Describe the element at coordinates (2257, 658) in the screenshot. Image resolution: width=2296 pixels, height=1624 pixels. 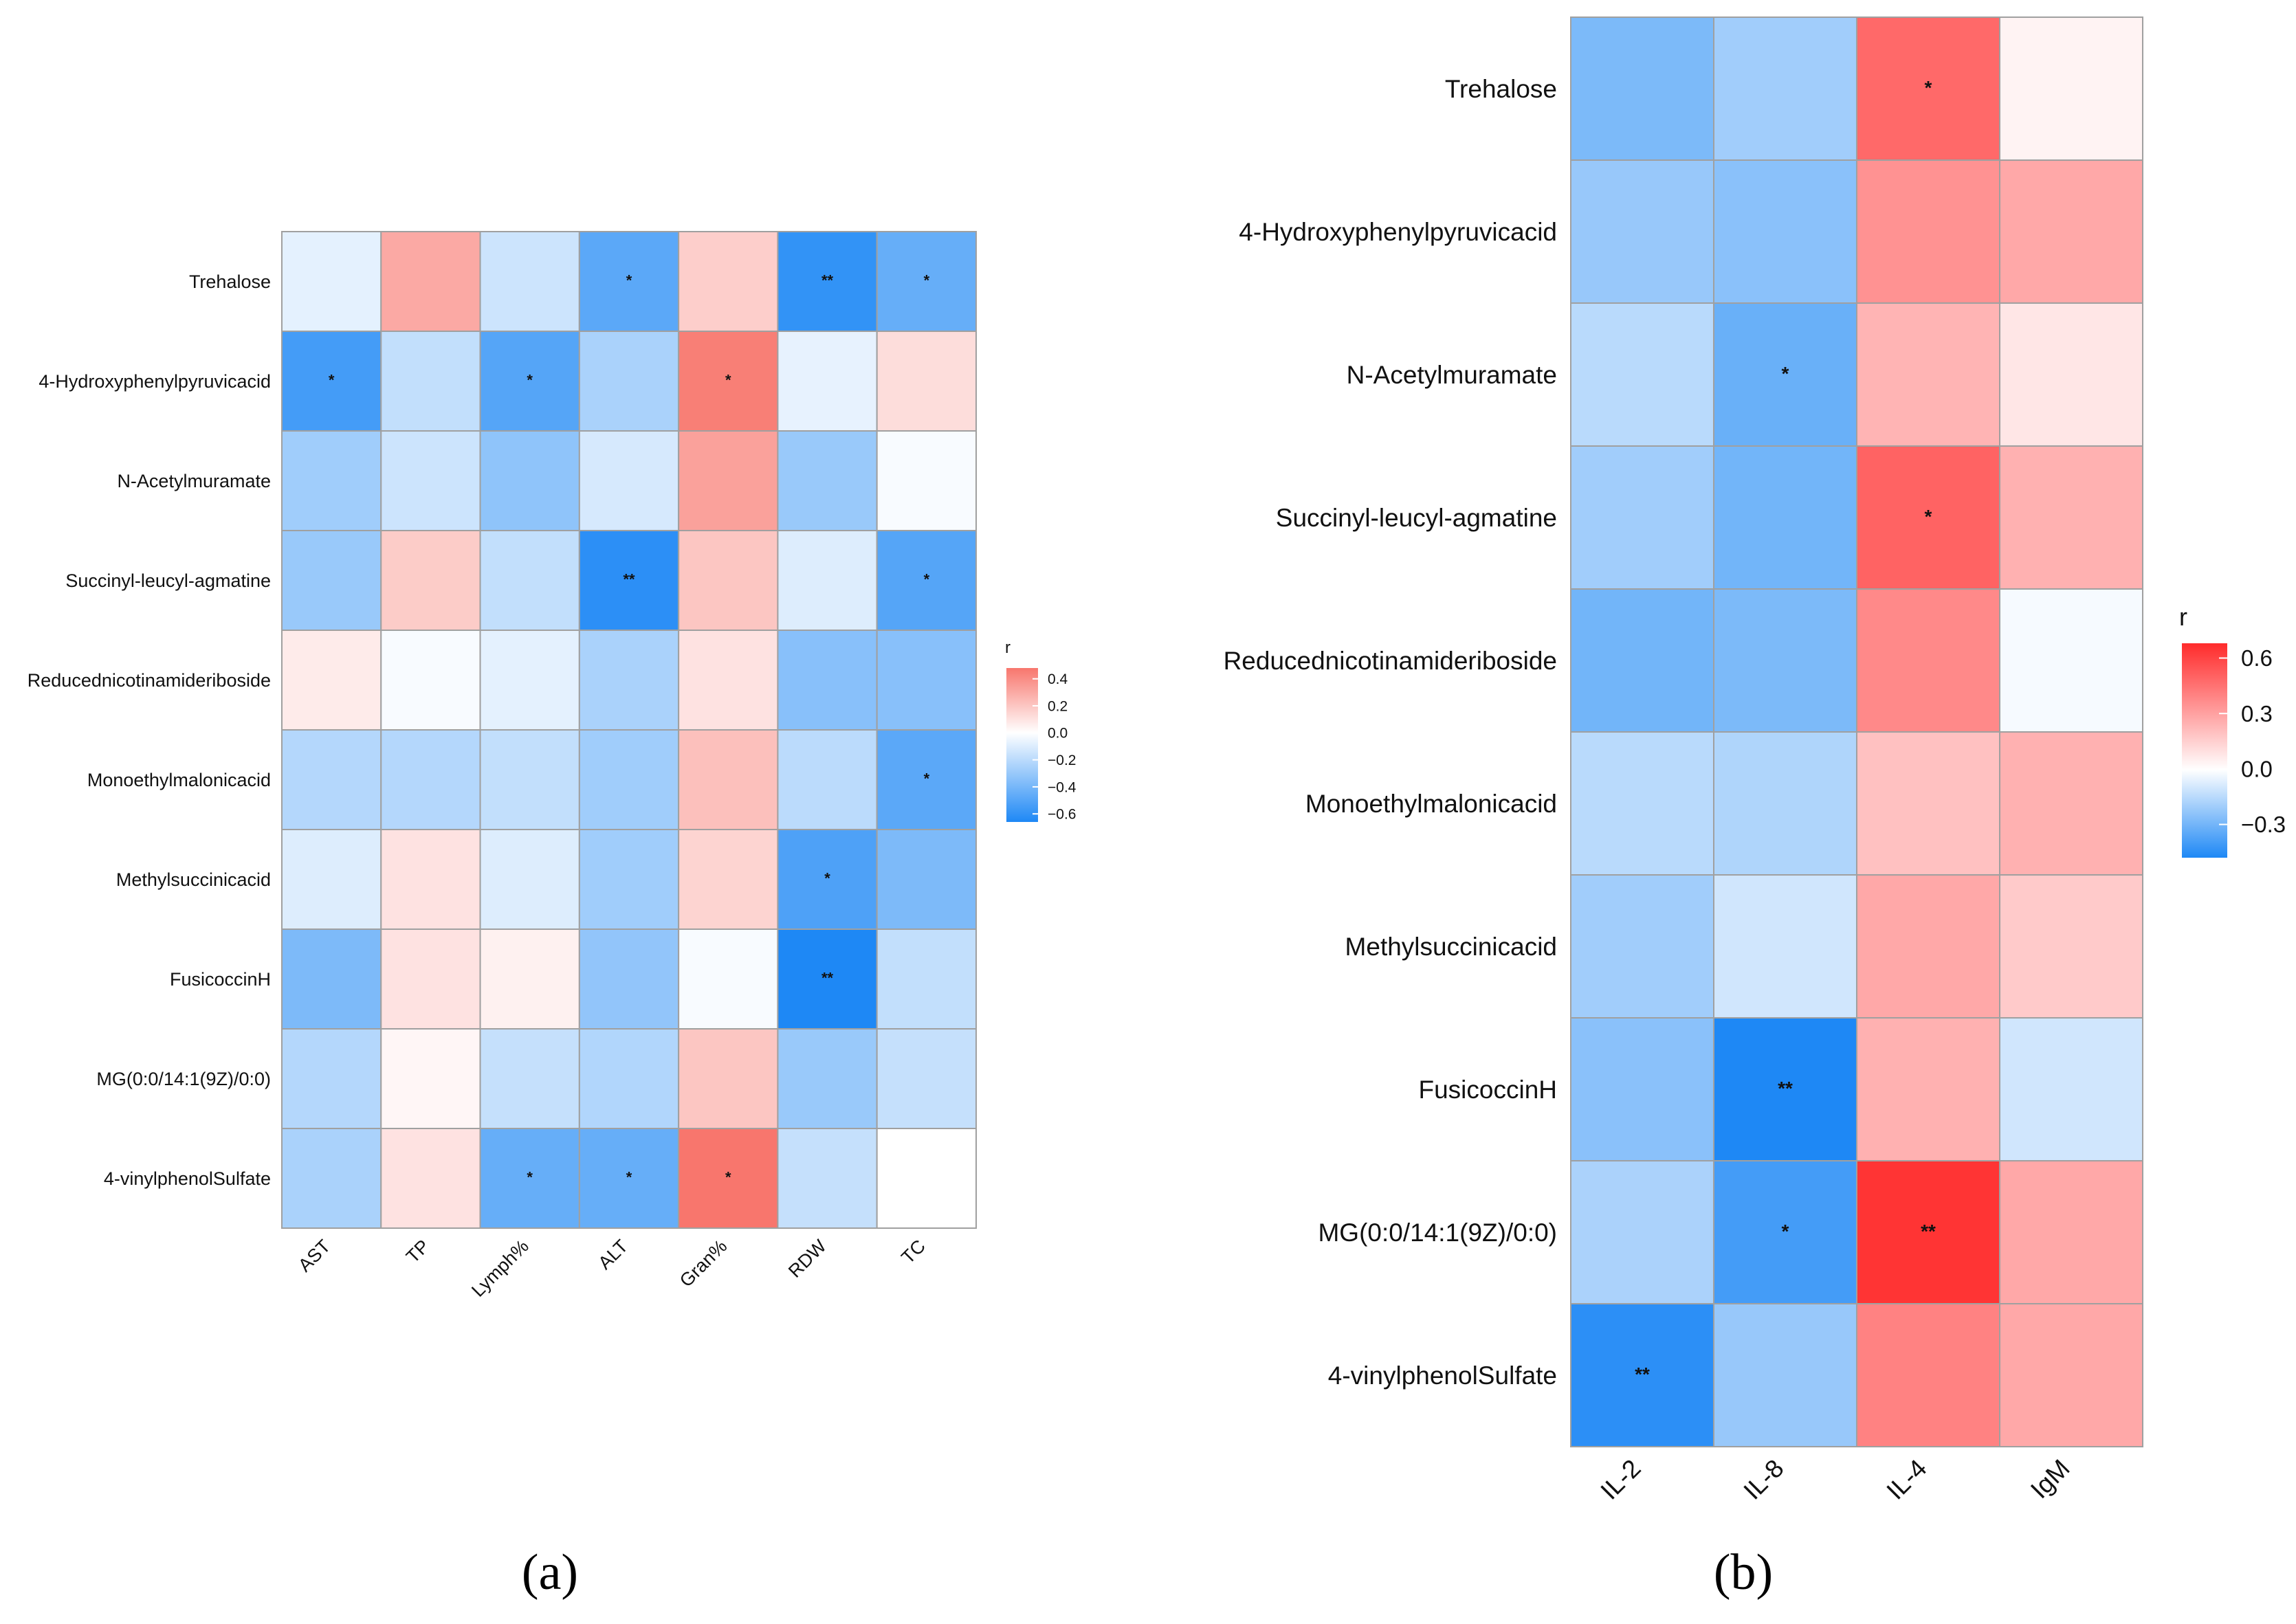
I see `legend-tick-label: 0.6` at that location.